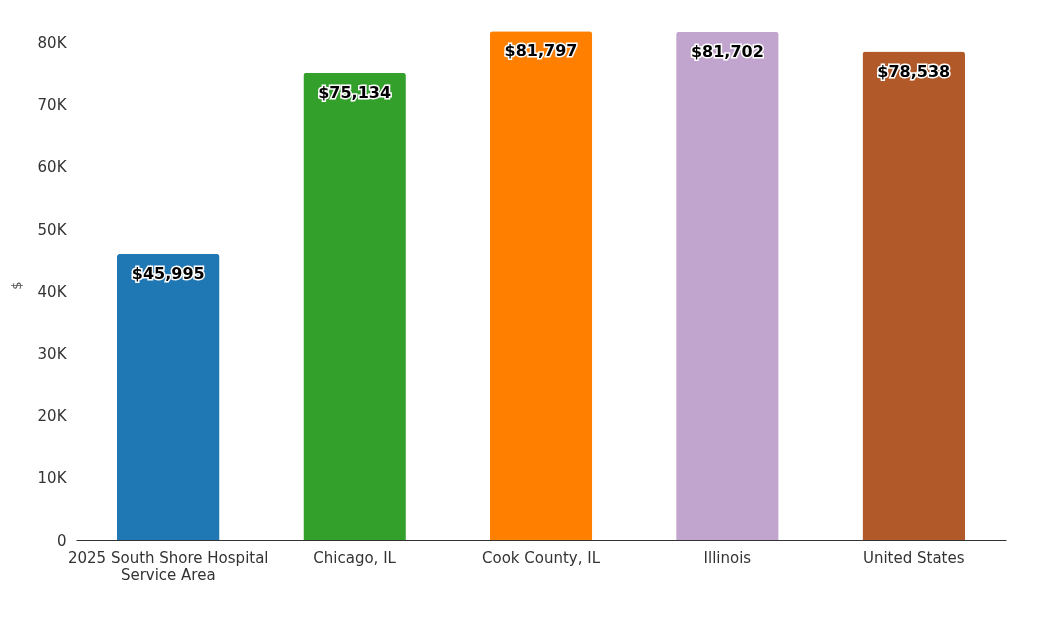 Image resolution: width=1064 pixels, height=622 pixels. Describe the element at coordinates (541, 557) in the screenshot. I see `x-tick-label: Cook County, IL` at that location.